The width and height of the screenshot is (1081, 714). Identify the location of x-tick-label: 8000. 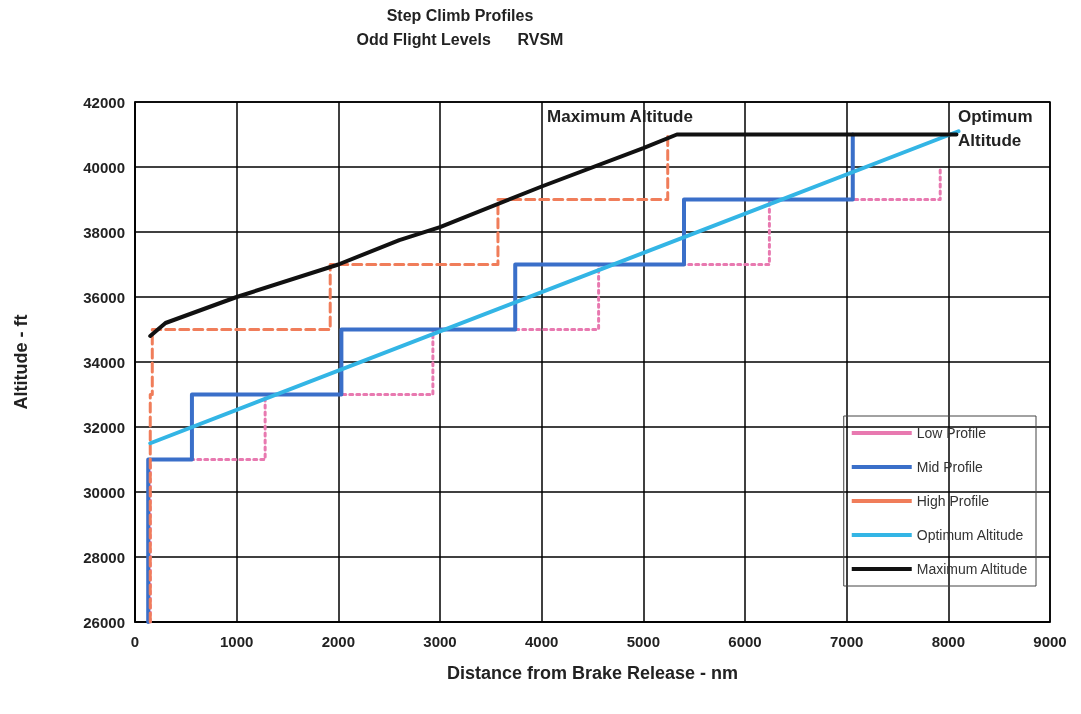
(948, 641).